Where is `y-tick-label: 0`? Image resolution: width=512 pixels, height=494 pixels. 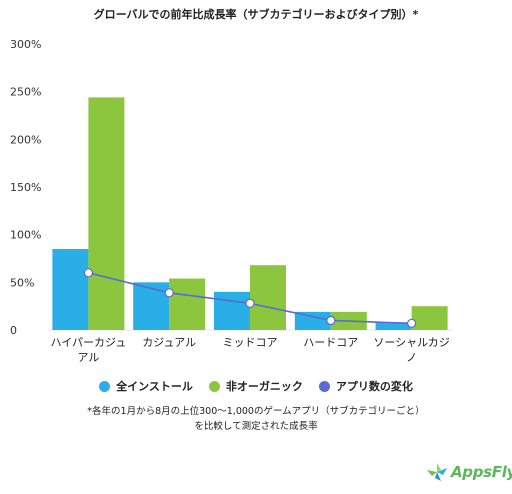 y-tick-label: 0 is located at coordinates (13, 330).